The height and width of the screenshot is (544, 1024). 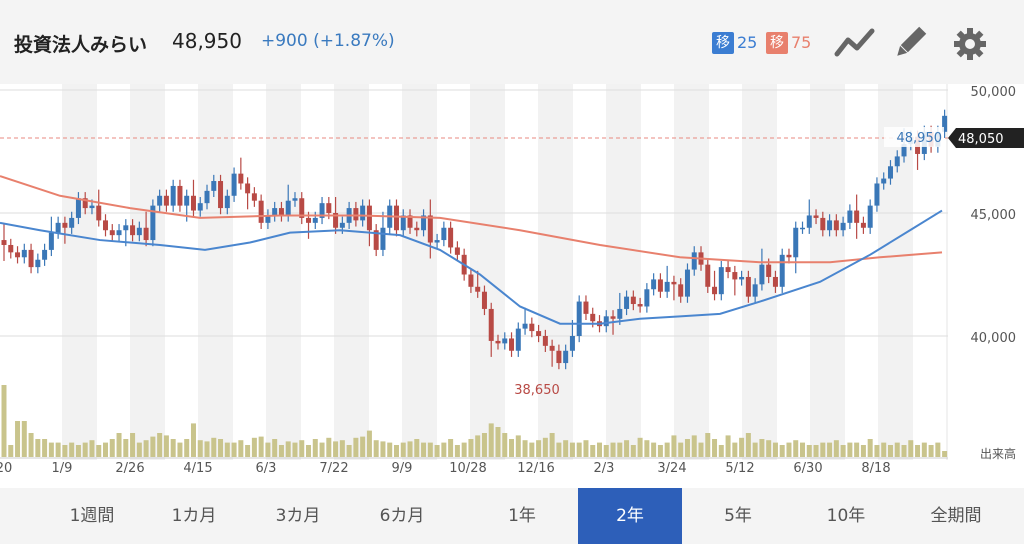 What do you see at coordinates (402, 516) in the screenshot?
I see `period-tab-3: 6カ月` at bounding box center [402, 516].